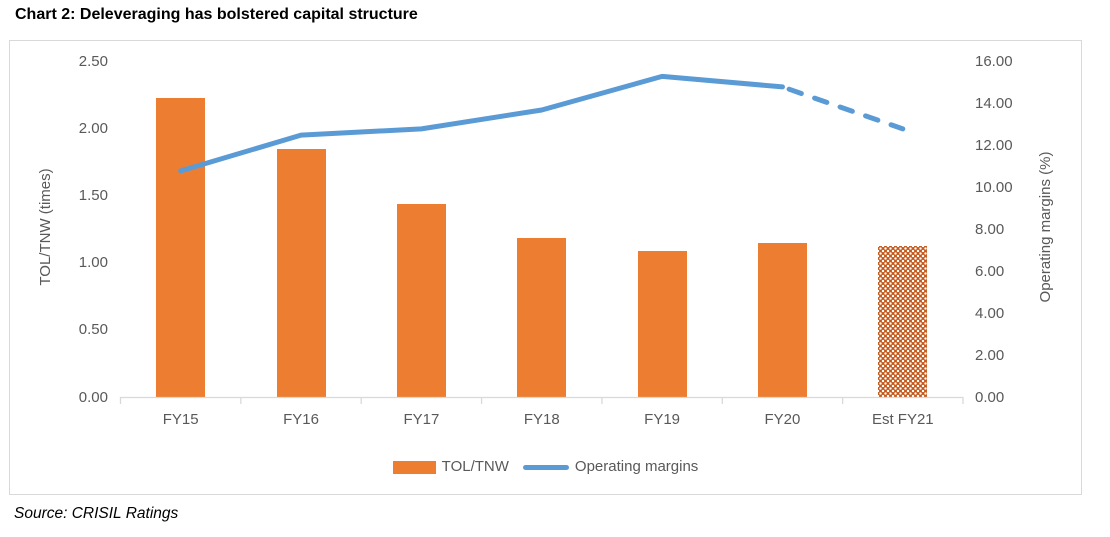  What do you see at coordinates (93, 397) in the screenshot?
I see `y-left-tick-label: 0.00` at bounding box center [93, 397].